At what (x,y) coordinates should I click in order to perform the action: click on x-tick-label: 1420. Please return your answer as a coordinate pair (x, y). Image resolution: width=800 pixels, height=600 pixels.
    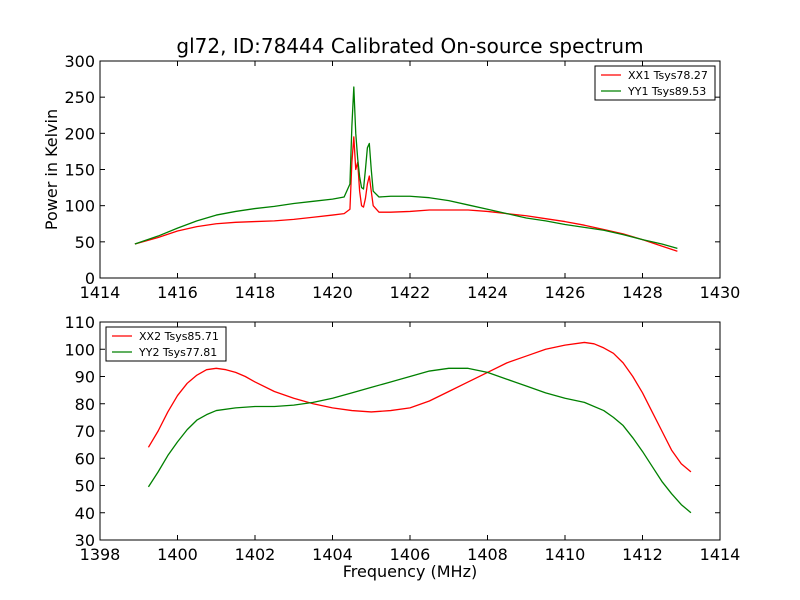
    Looking at the image, I should click on (332, 292).